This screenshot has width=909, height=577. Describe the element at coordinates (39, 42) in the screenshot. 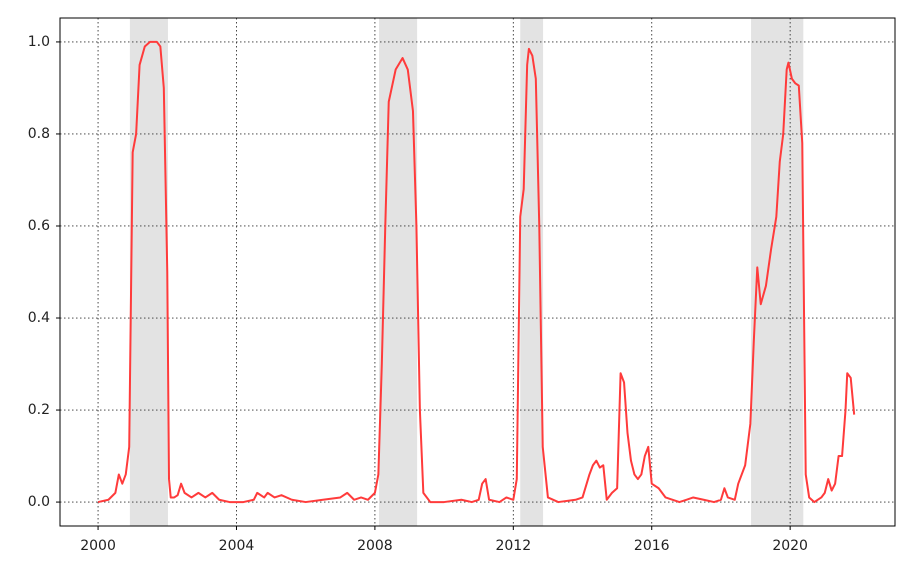

I see `y-tick-label: 1.0` at that location.